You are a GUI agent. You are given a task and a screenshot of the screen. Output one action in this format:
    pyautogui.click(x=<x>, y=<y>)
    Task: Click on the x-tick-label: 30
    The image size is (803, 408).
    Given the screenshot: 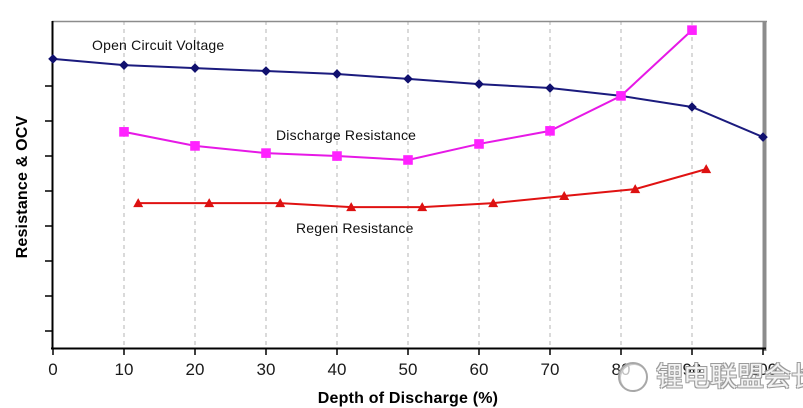 What is the action you would take?
    pyautogui.click(x=266, y=369)
    